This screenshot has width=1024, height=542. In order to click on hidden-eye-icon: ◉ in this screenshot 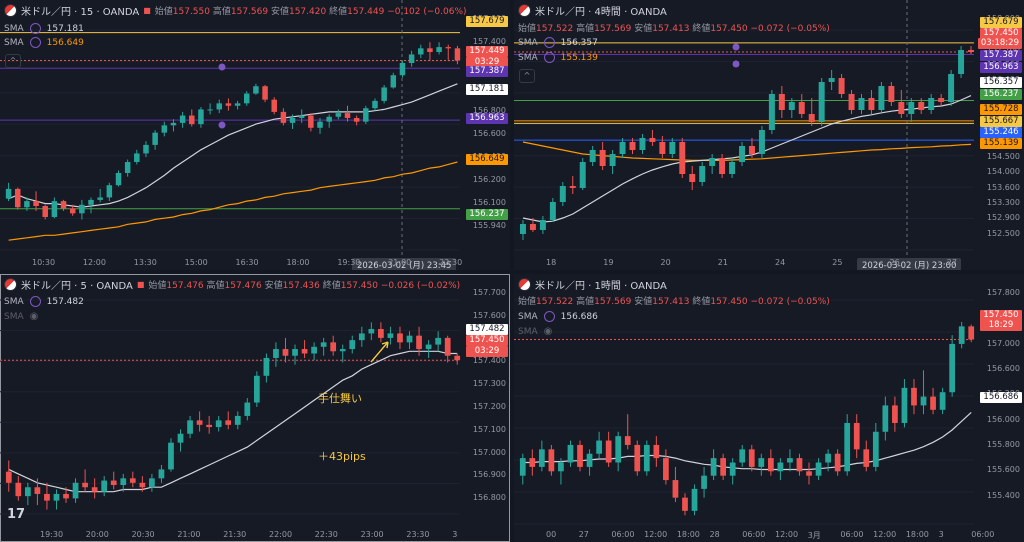, I will do `click(34, 316)`.